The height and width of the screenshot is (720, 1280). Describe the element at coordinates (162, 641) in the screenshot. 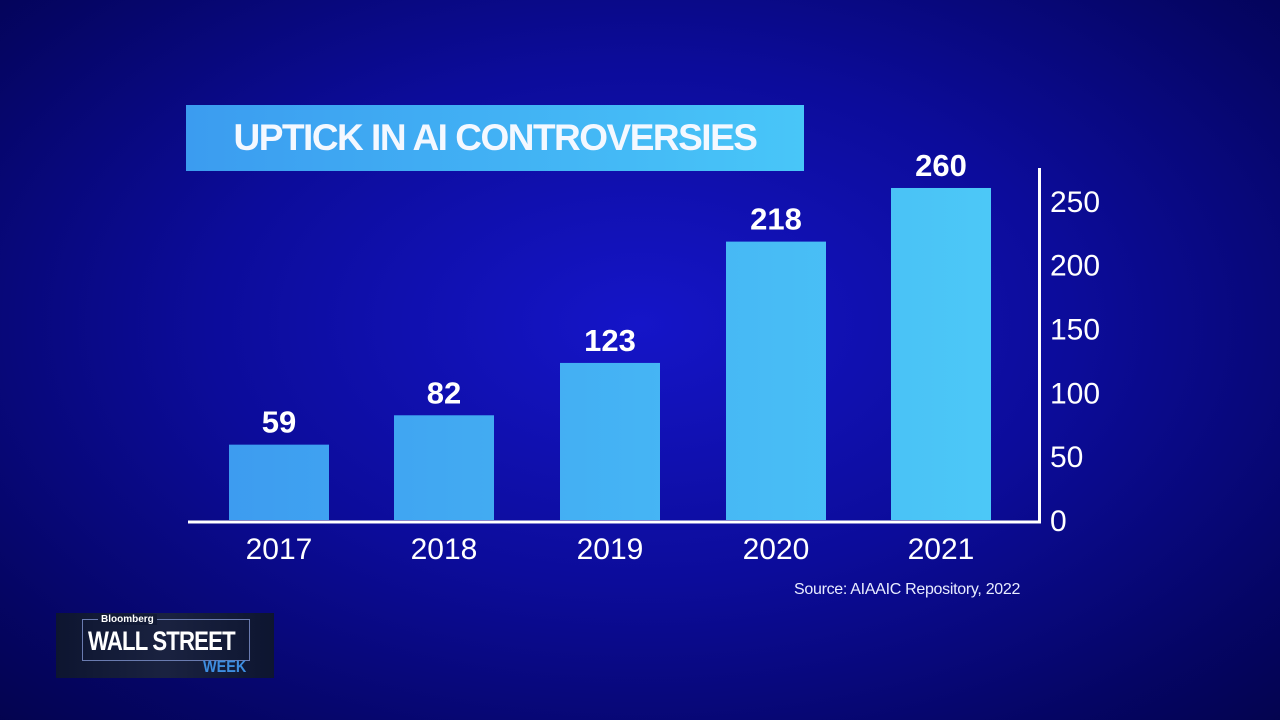

I see `logo-show-line1: WALL STREET` at that location.